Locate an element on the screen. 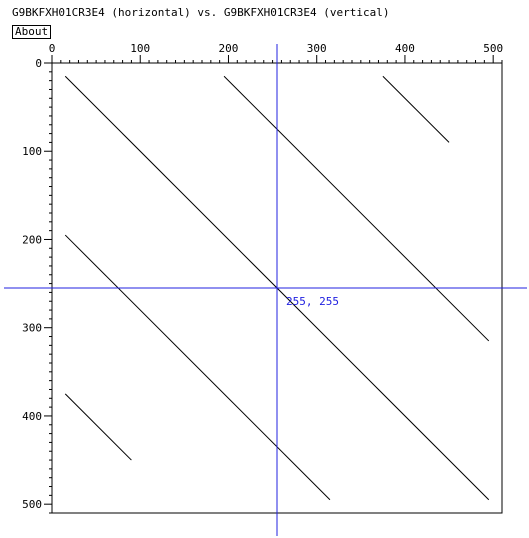  about-button: About is located at coordinates (32, 32).